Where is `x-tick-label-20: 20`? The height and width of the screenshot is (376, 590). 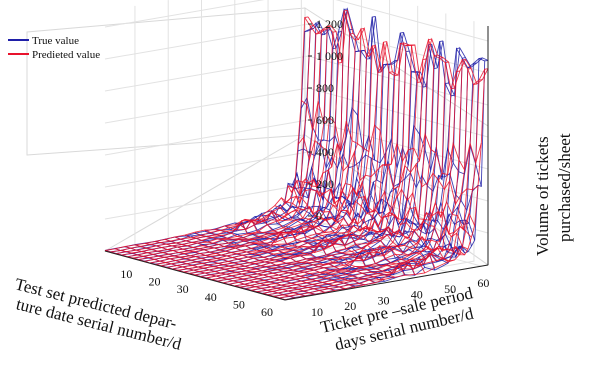
x-tick-label-20: 20 is located at coordinates (154, 282).